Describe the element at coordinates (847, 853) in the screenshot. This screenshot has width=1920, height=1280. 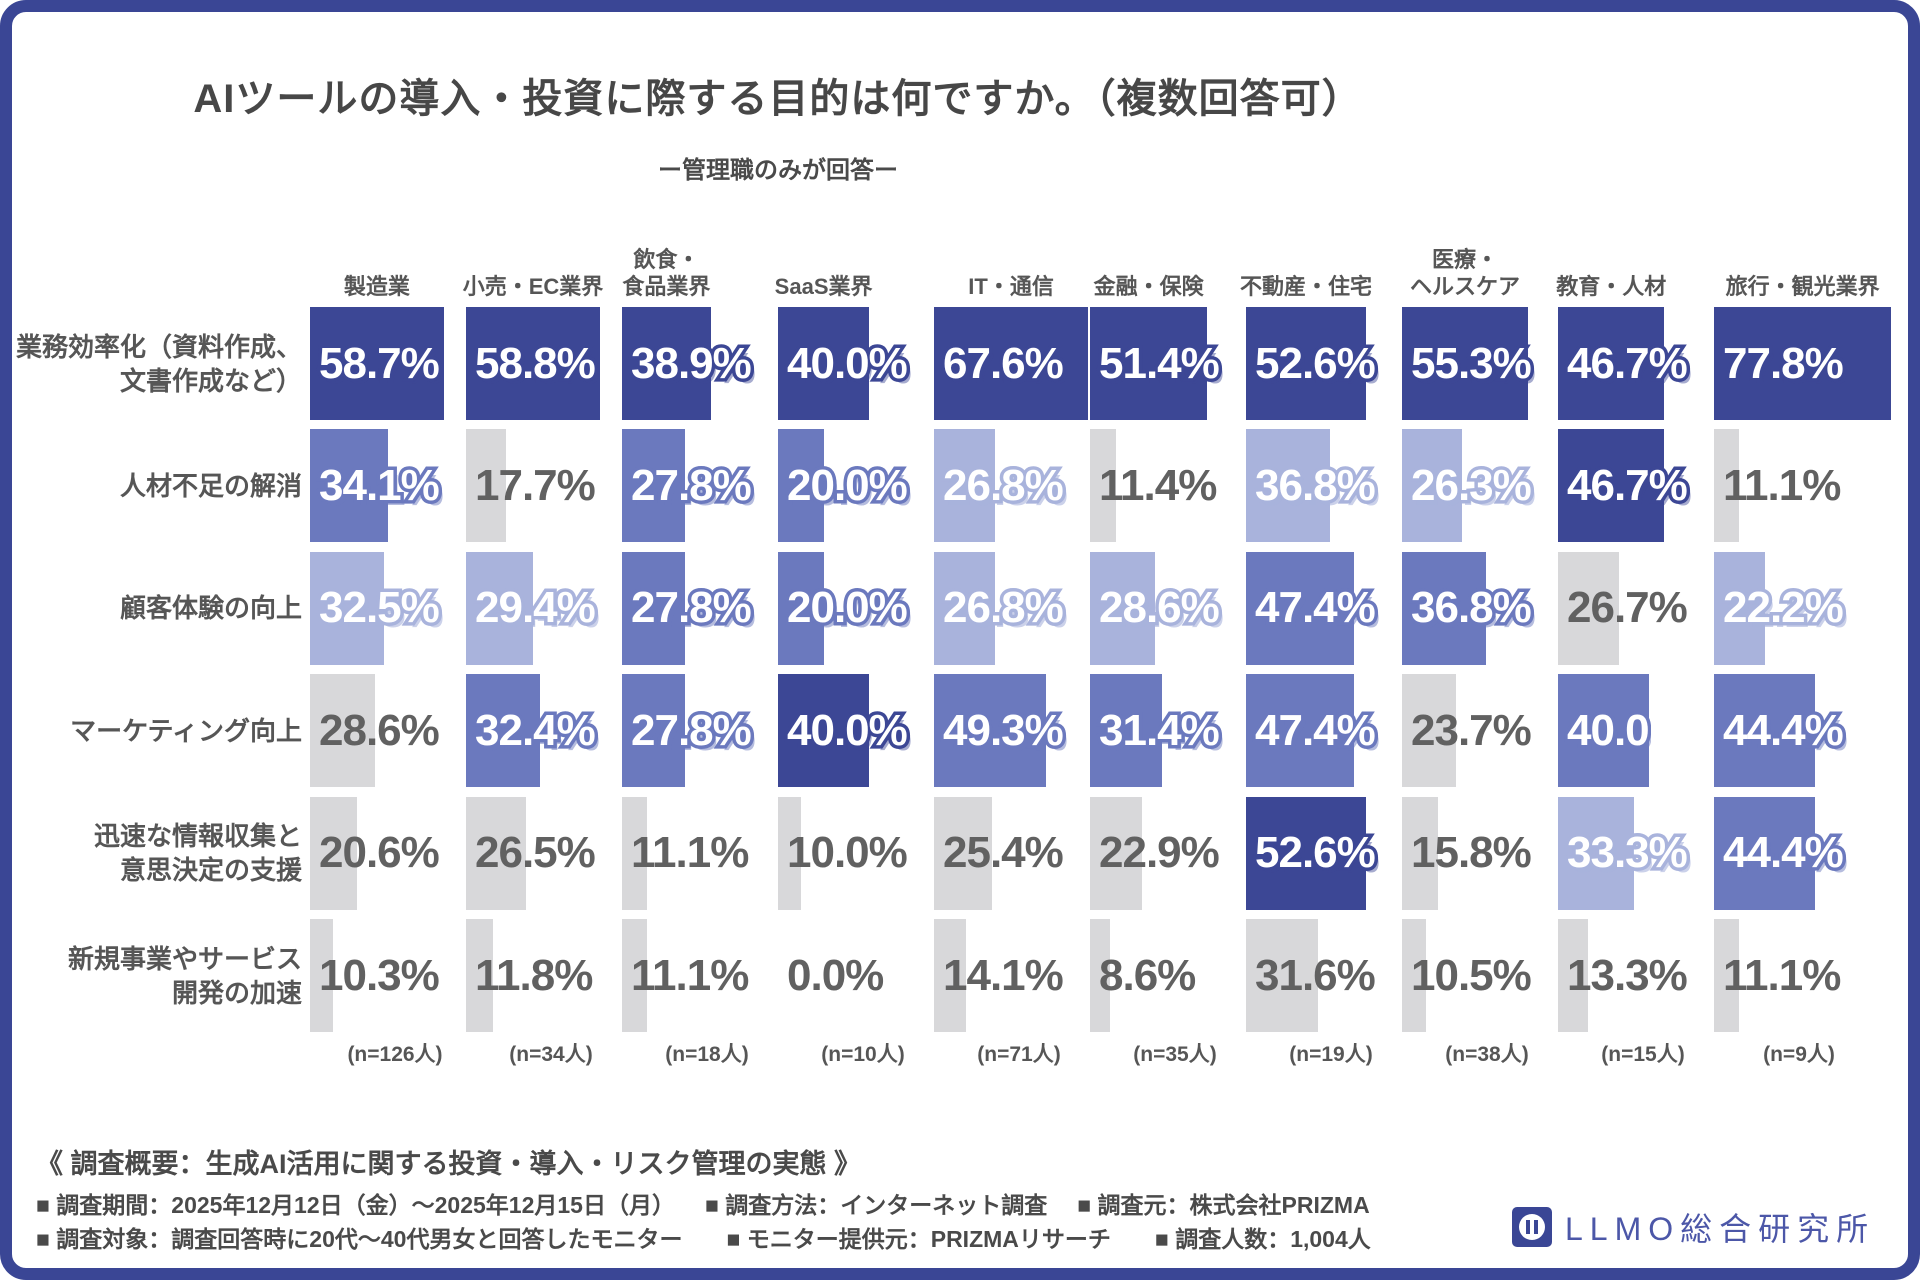
I see `cell-value-text: 10.0%` at that location.